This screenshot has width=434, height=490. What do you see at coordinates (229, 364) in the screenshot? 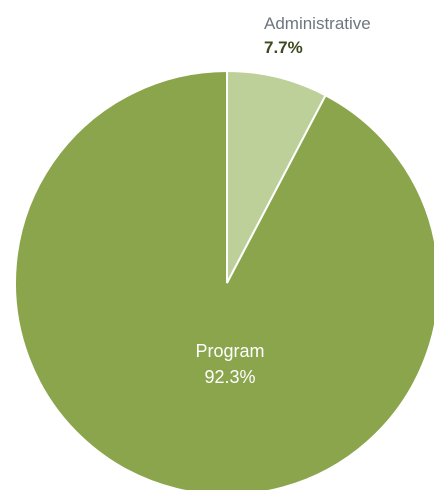
I see `label-program: Program 92.3%` at bounding box center [229, 364].